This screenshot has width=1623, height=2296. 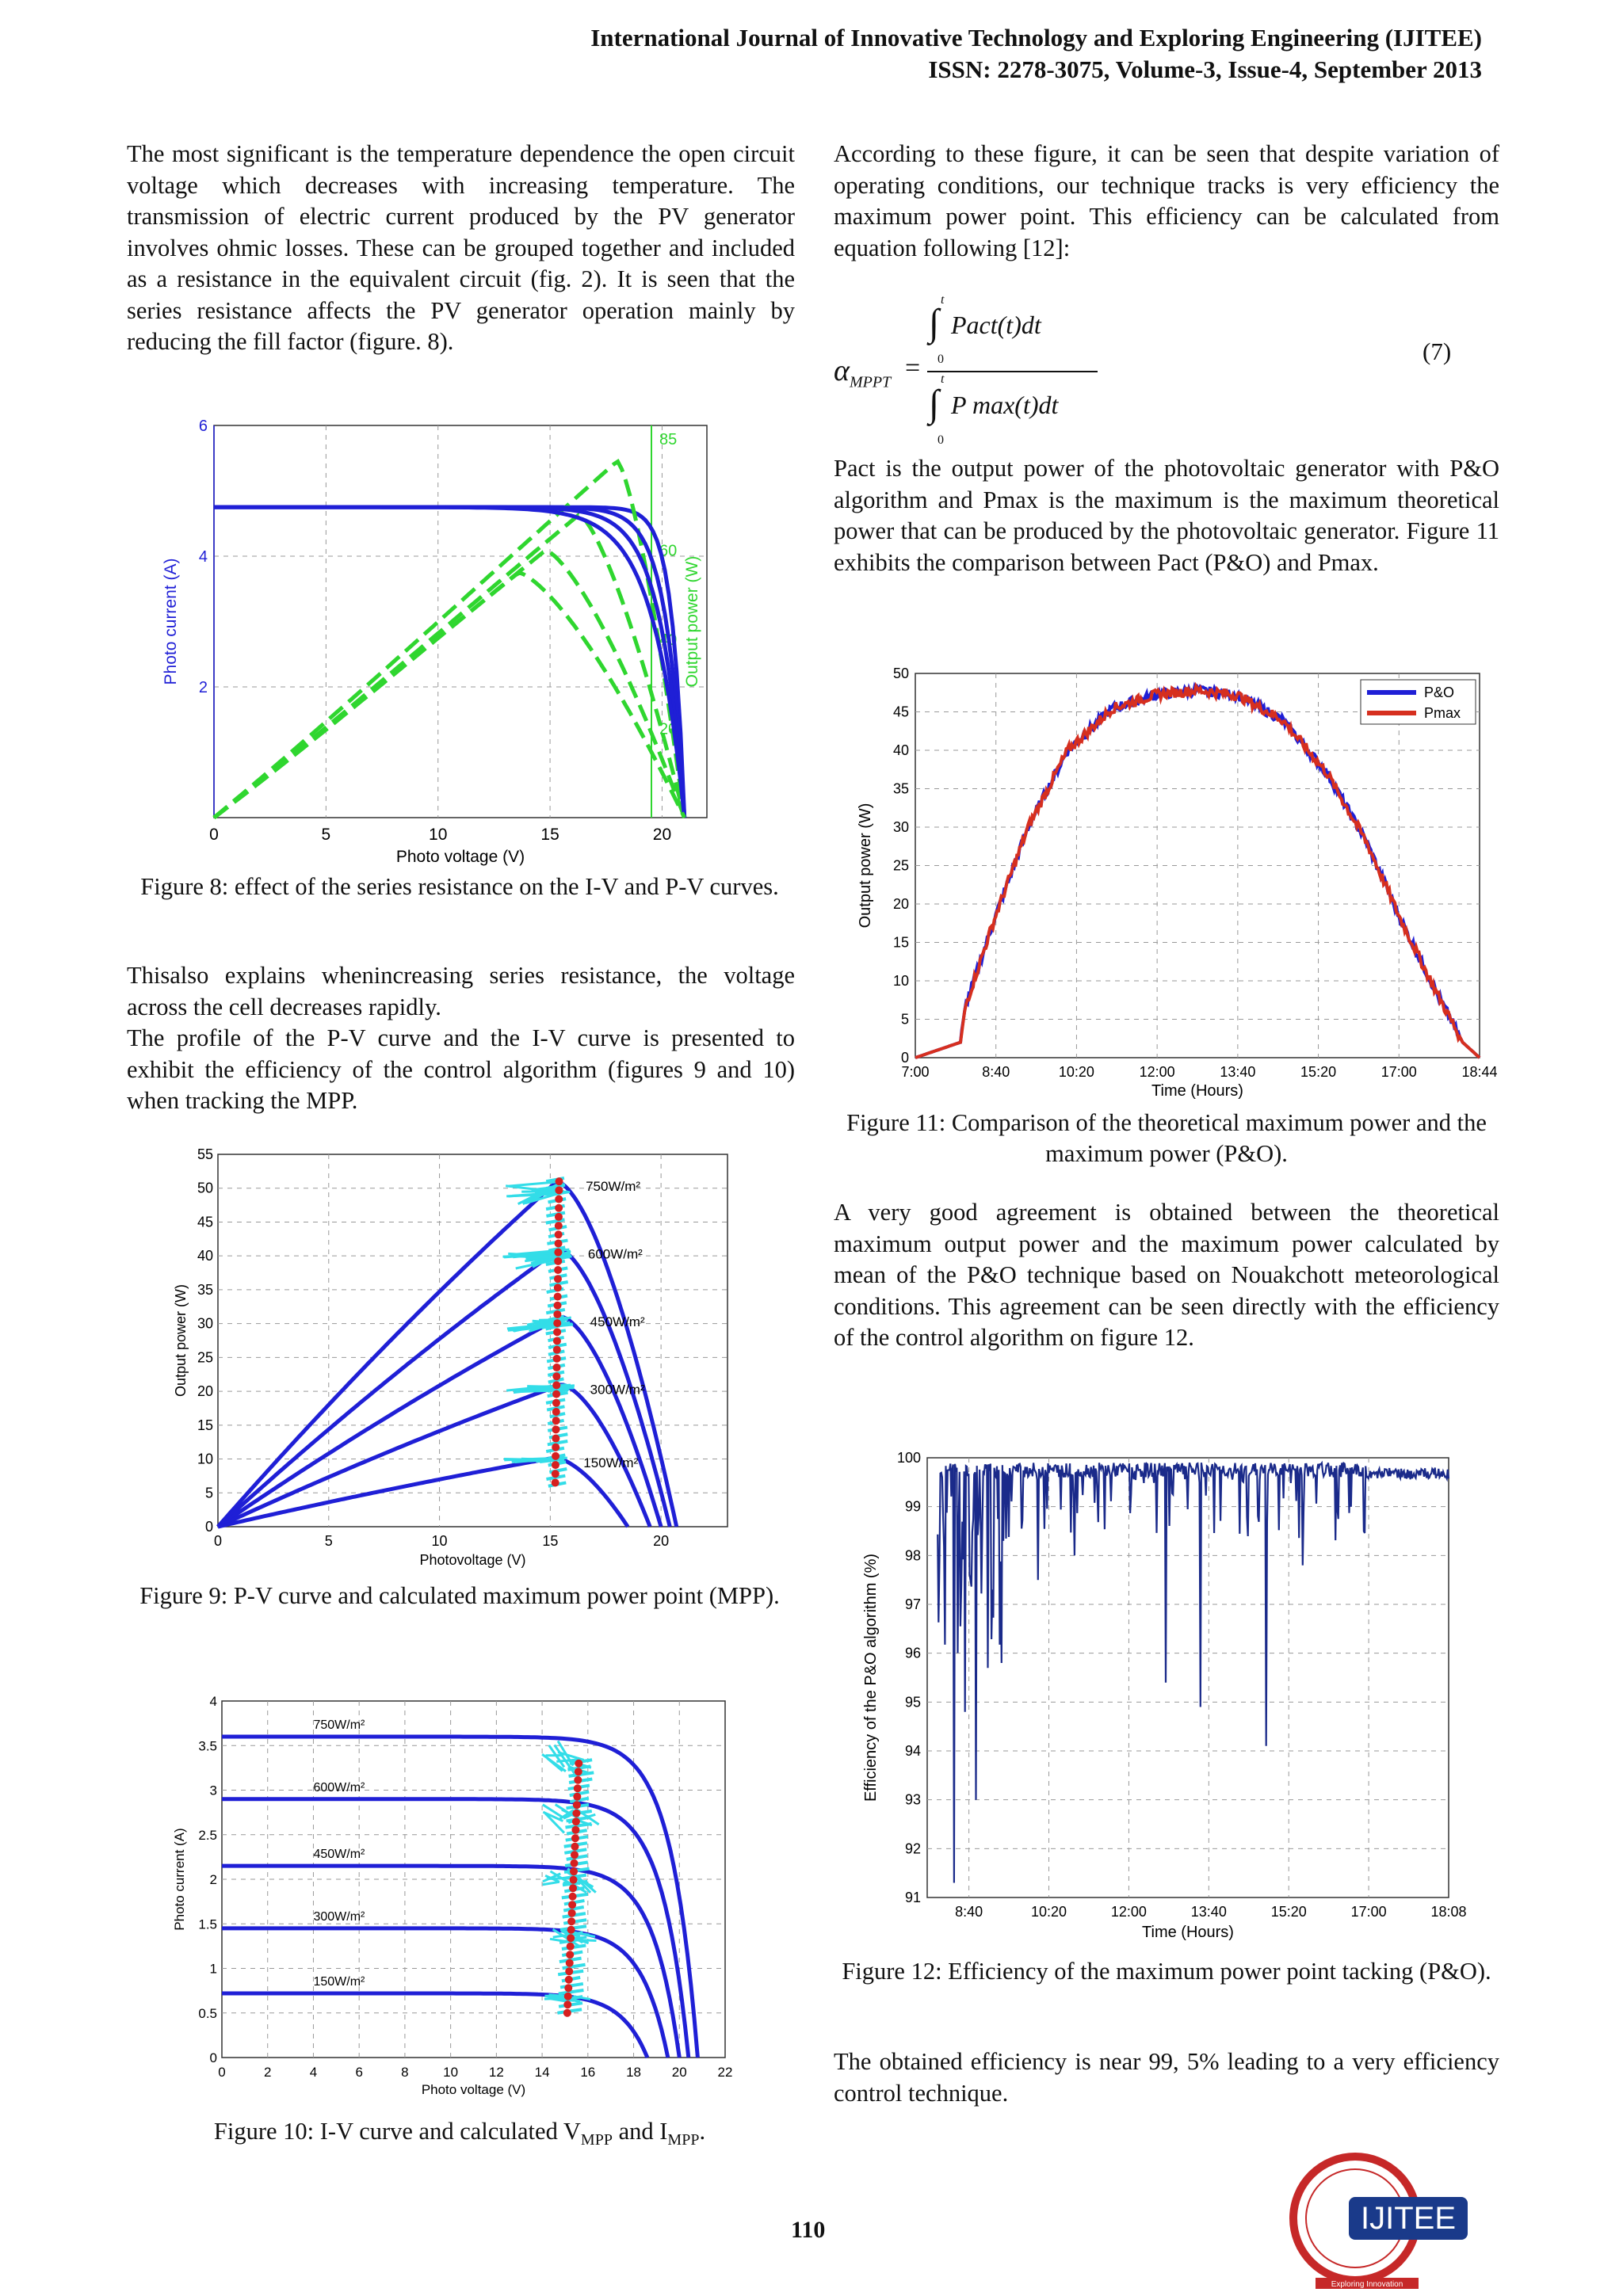 What do you see at coordinates (808, 2230) in the screenshot?
I see `page-number: 110` at bounding box center [808, 2230].